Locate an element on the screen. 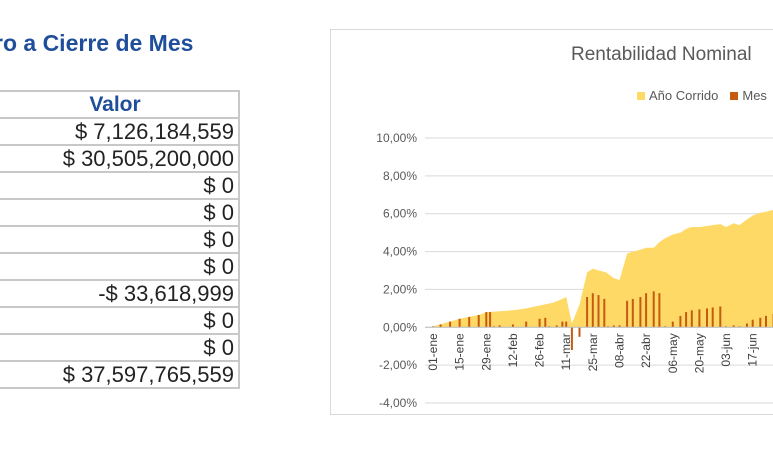  y-tick-label: 0,00% is located at coordinates (400, 327).